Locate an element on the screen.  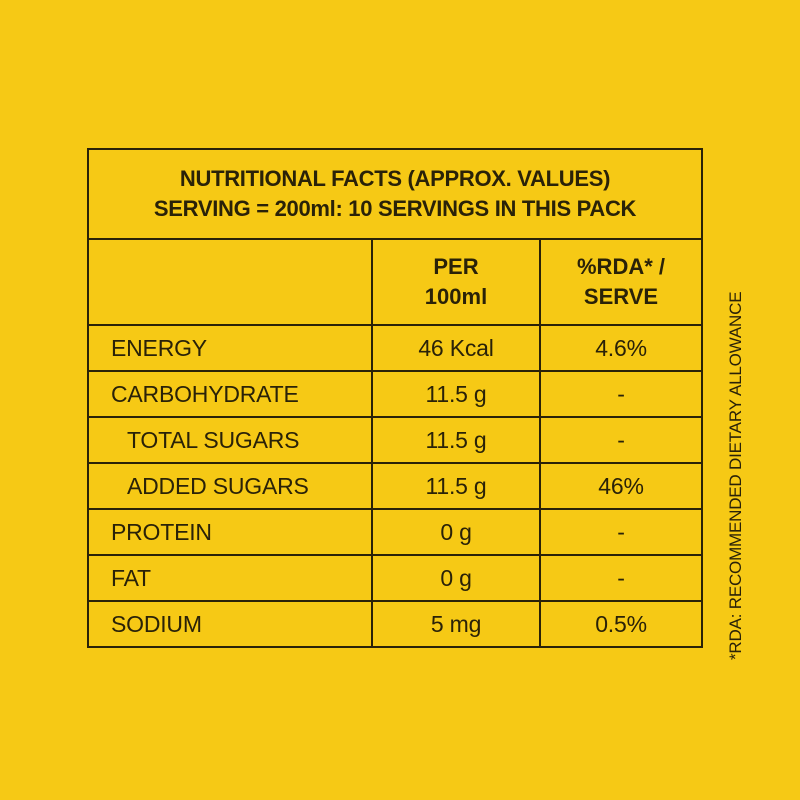
rda-value: 46% is located at coordinates (621, 486).